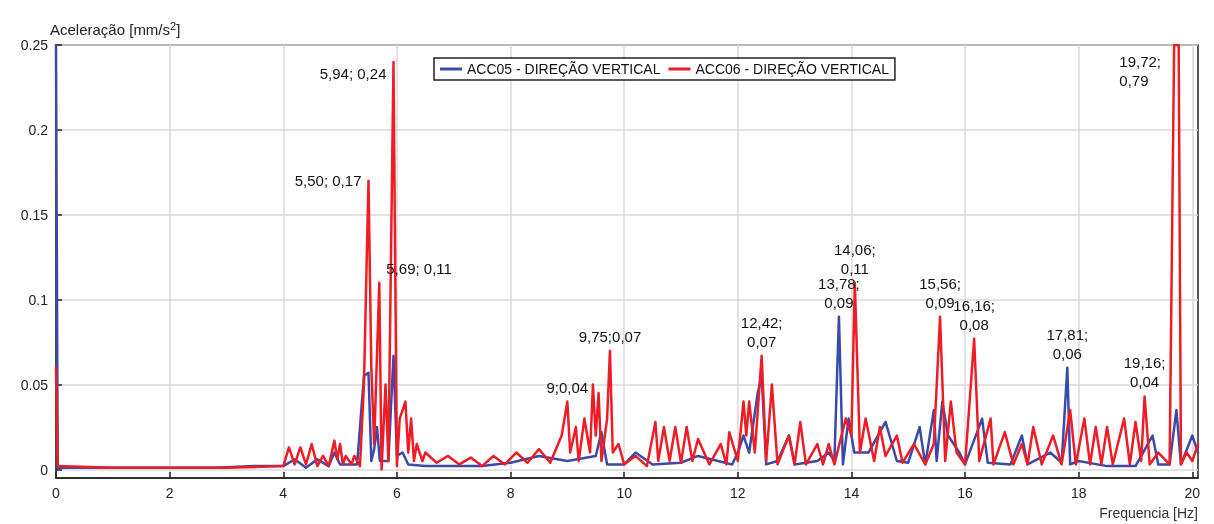 The image size is (1214, 524). Describe the element at coordinates (44, 469) in the screenshot. I see `y-tick-label: 0` at that location.